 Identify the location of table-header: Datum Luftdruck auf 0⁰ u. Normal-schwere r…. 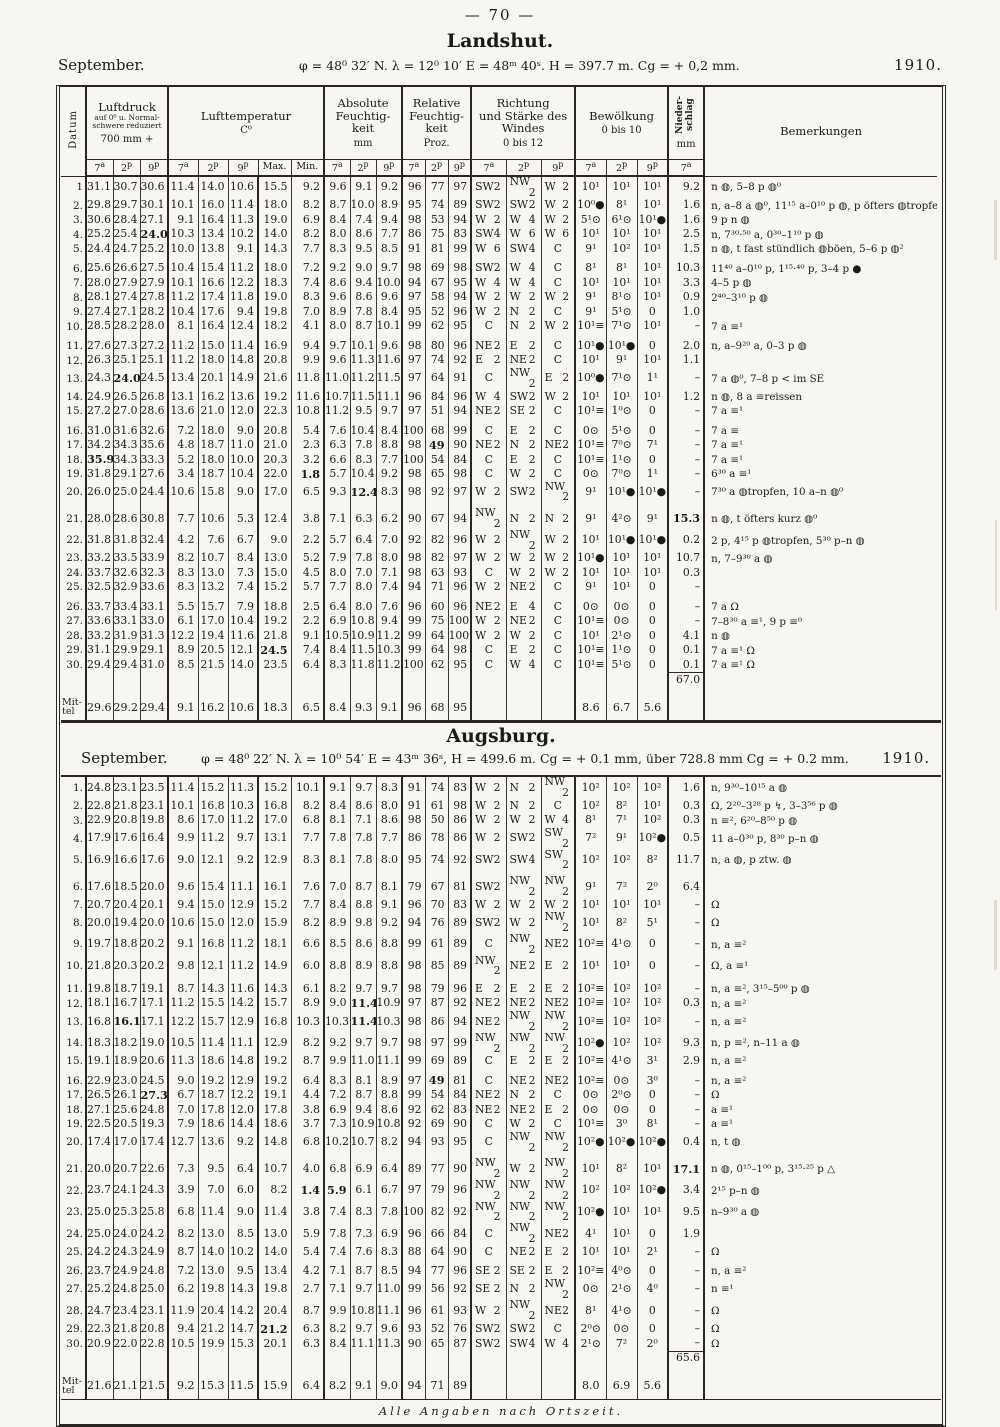
(499, 132).